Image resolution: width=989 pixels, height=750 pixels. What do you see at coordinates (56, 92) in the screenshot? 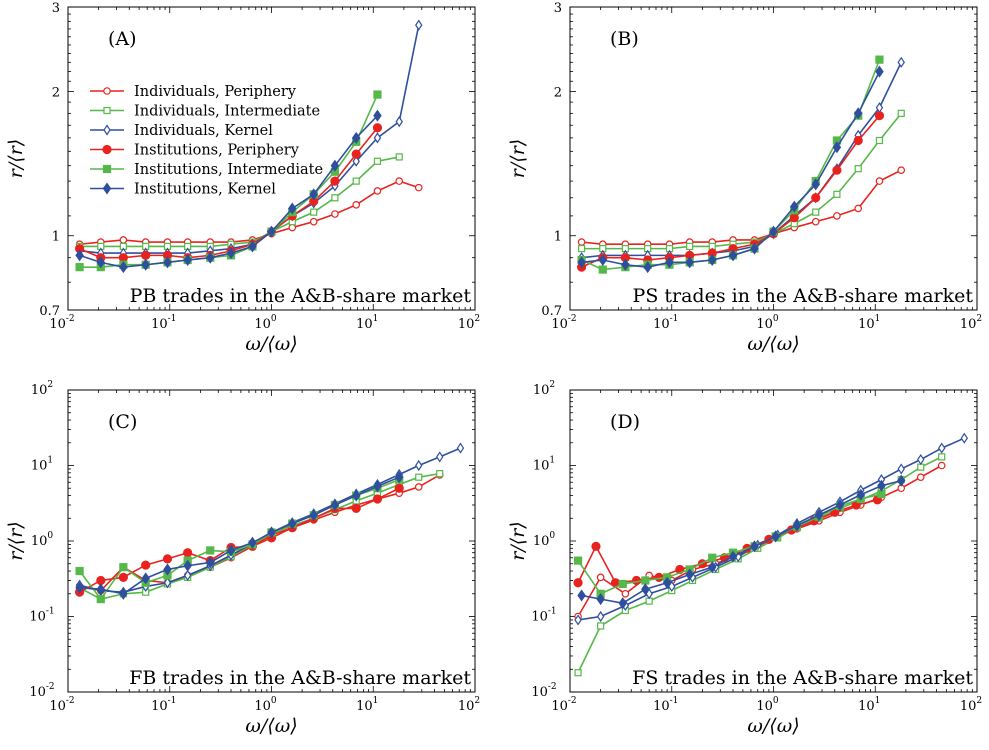
I see `y-tick-label: 2` at bounding box center [56, 92].